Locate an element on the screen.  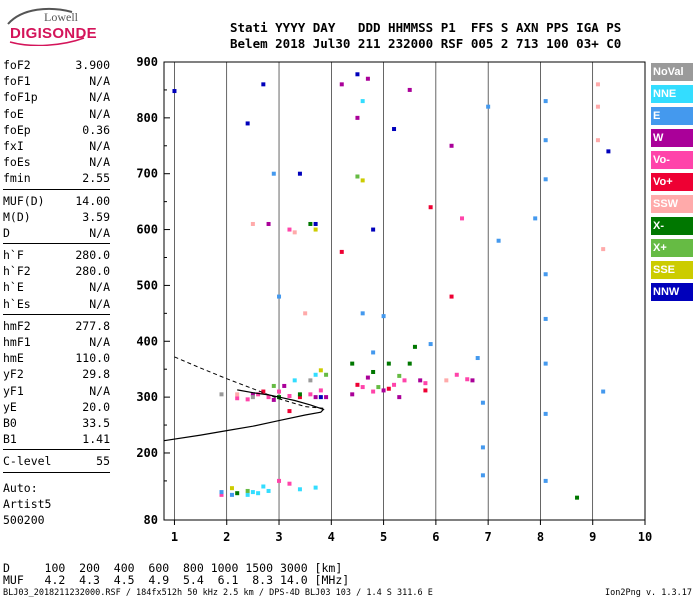
x-tick-label: 9 is located at coordinates (592, 537).